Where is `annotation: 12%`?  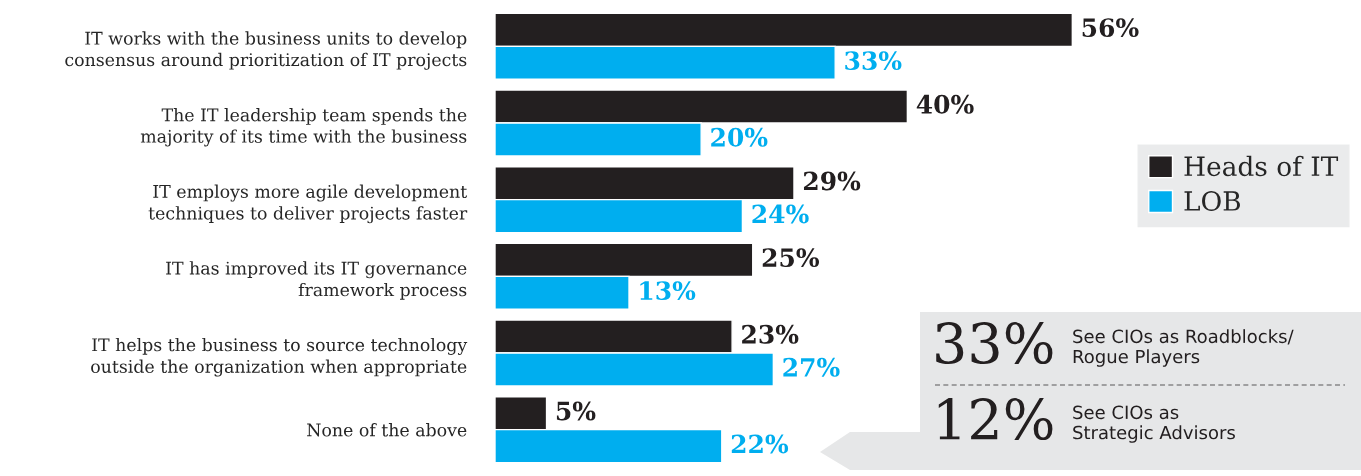
annotation: 12% is located at coordinates (995, 419).